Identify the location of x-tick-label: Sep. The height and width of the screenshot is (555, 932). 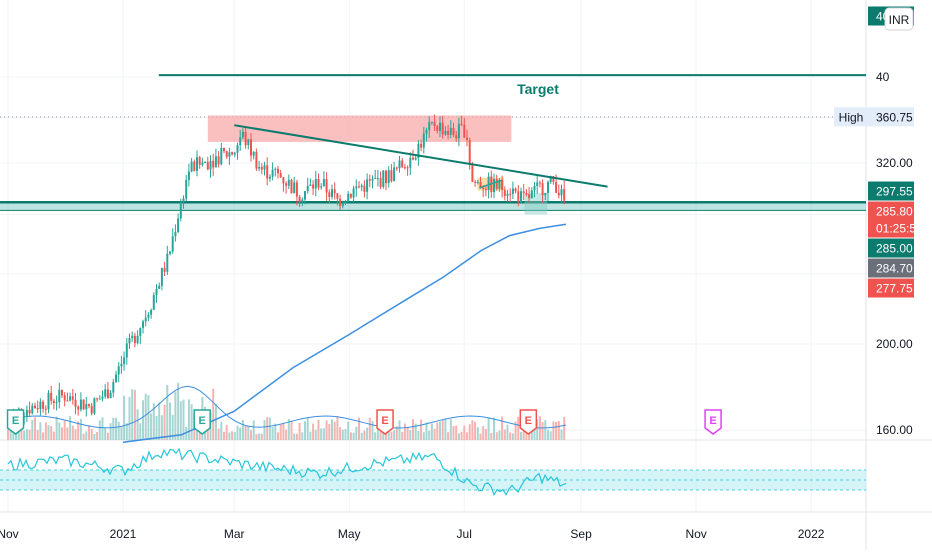
(581, 534).